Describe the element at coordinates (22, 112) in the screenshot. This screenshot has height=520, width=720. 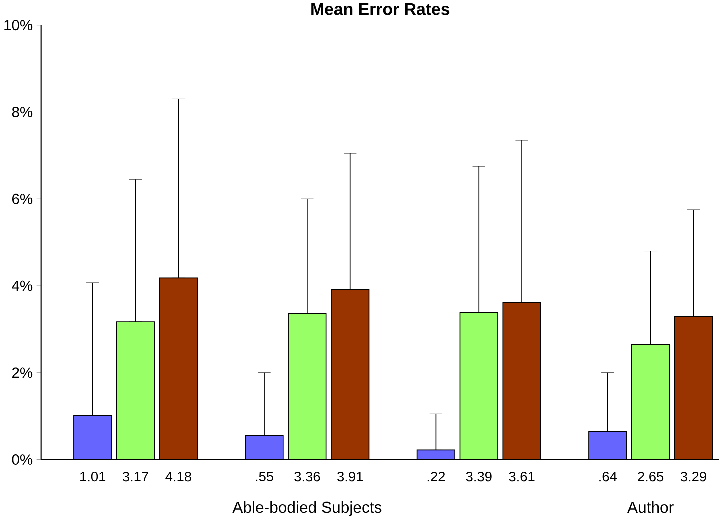
I see `y-tick-label: 8%` at that location.